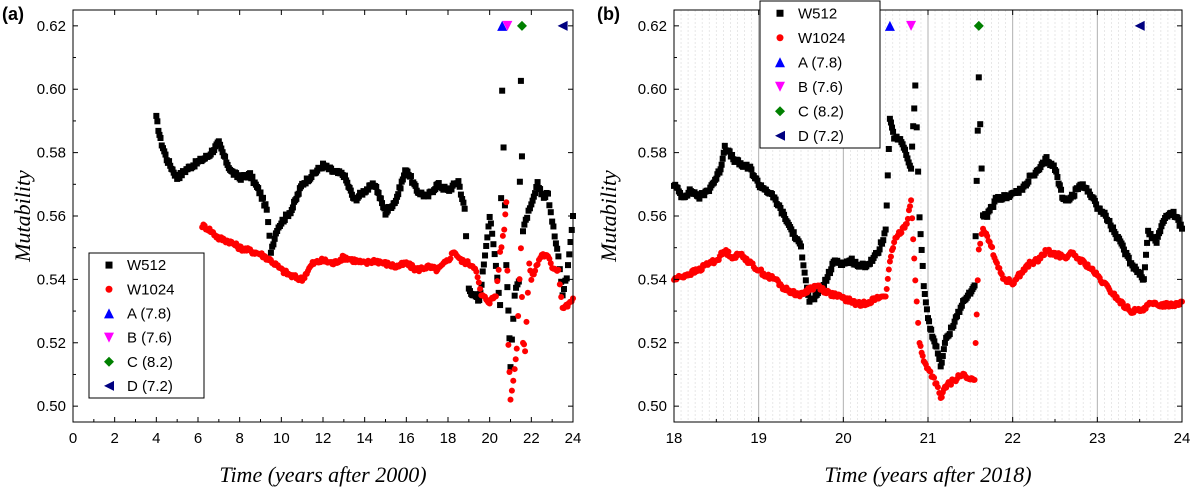 The width and height of the screenshot is (1192, 491). Describe the element at coordinates (22, 216) in the screenshot. I see `y-axis-title: Mutability` at that location.